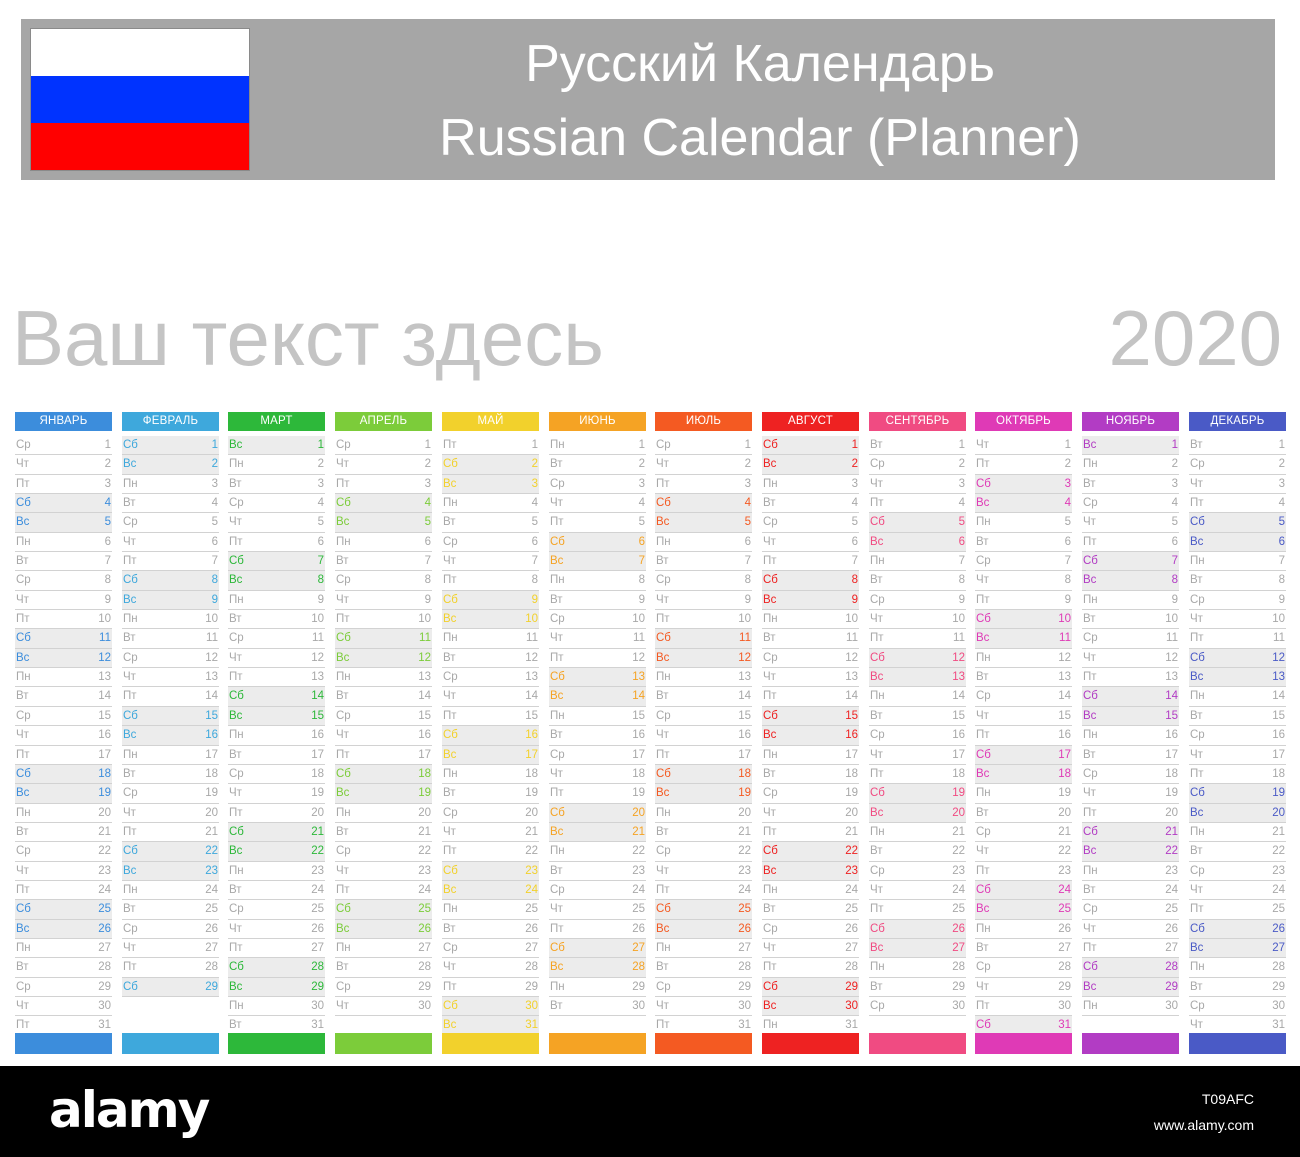 The height and width of the screenshot is (1157, 1300). I want to click on day-row: Ср 12, so click(810, 659).